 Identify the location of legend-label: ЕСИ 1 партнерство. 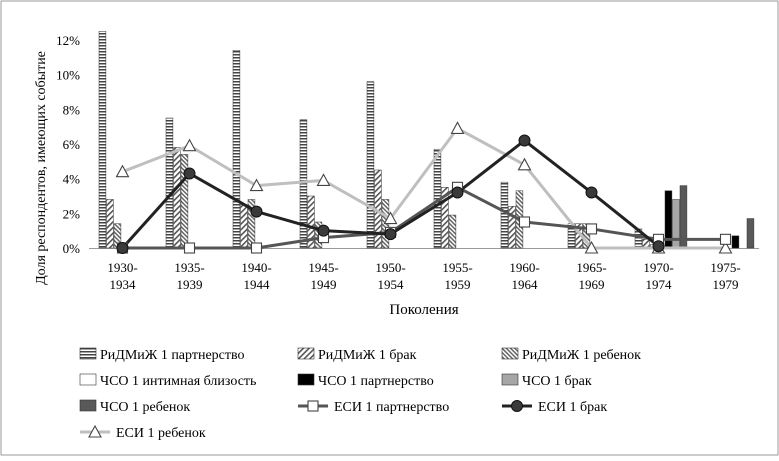
(391, 407).